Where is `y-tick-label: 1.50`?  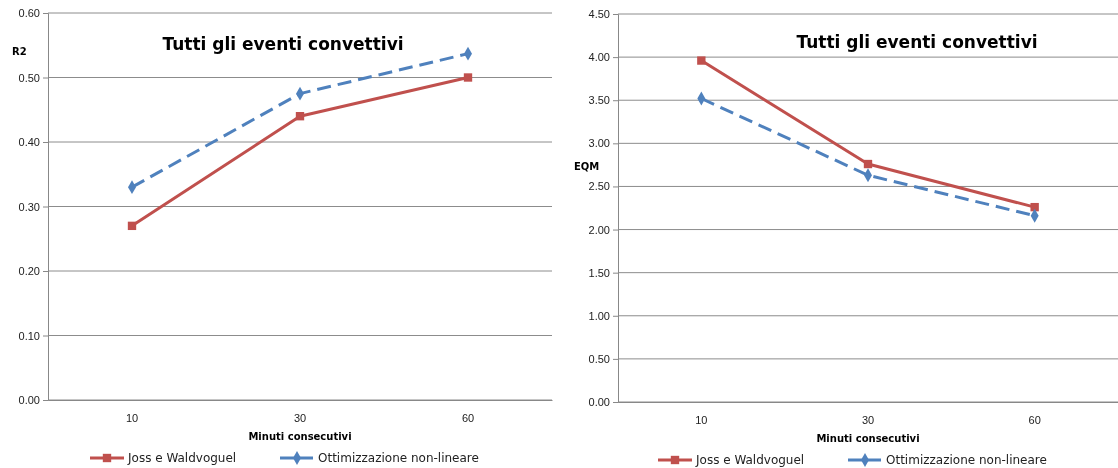
y-tick-label: 1.50 is located at coordinates (599, 272).